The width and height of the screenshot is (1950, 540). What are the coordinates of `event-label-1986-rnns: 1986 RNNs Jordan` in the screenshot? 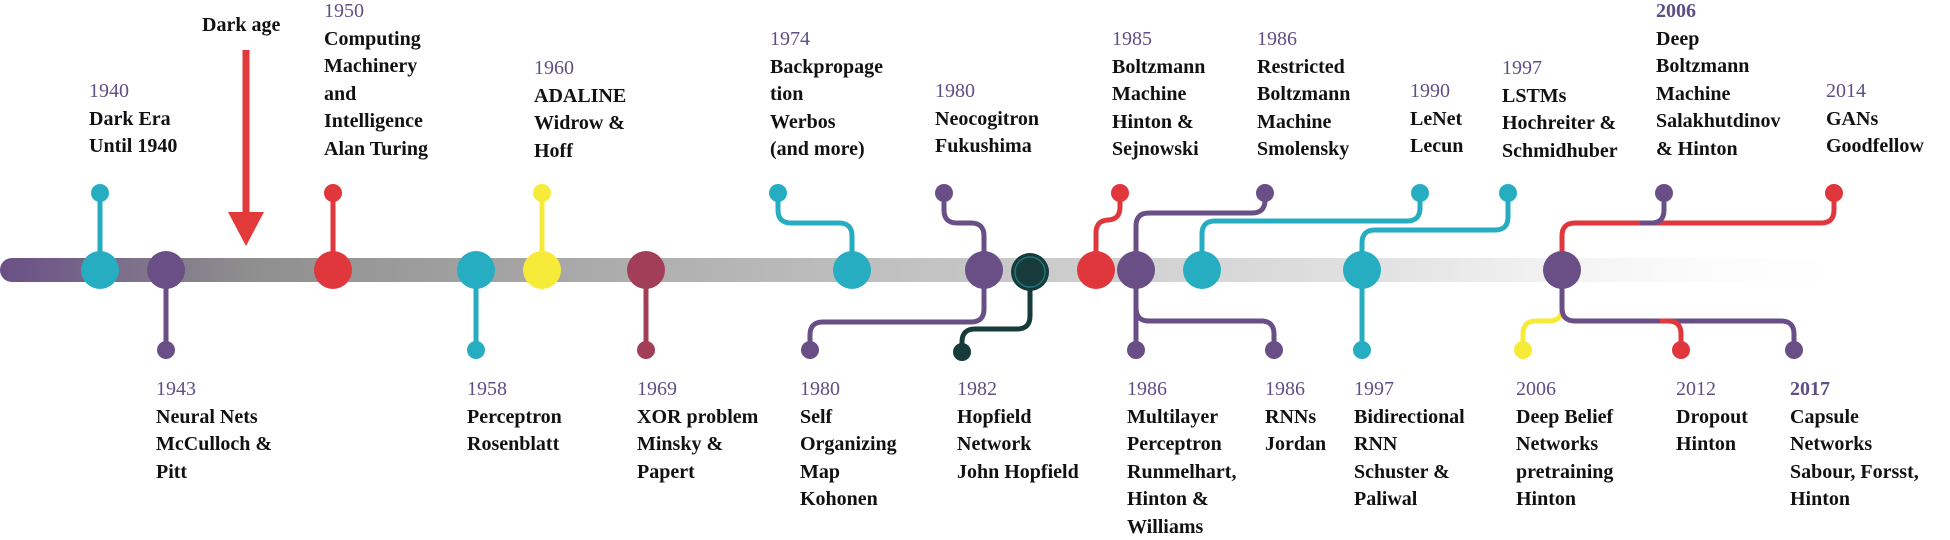 It's located at (1295, 417).